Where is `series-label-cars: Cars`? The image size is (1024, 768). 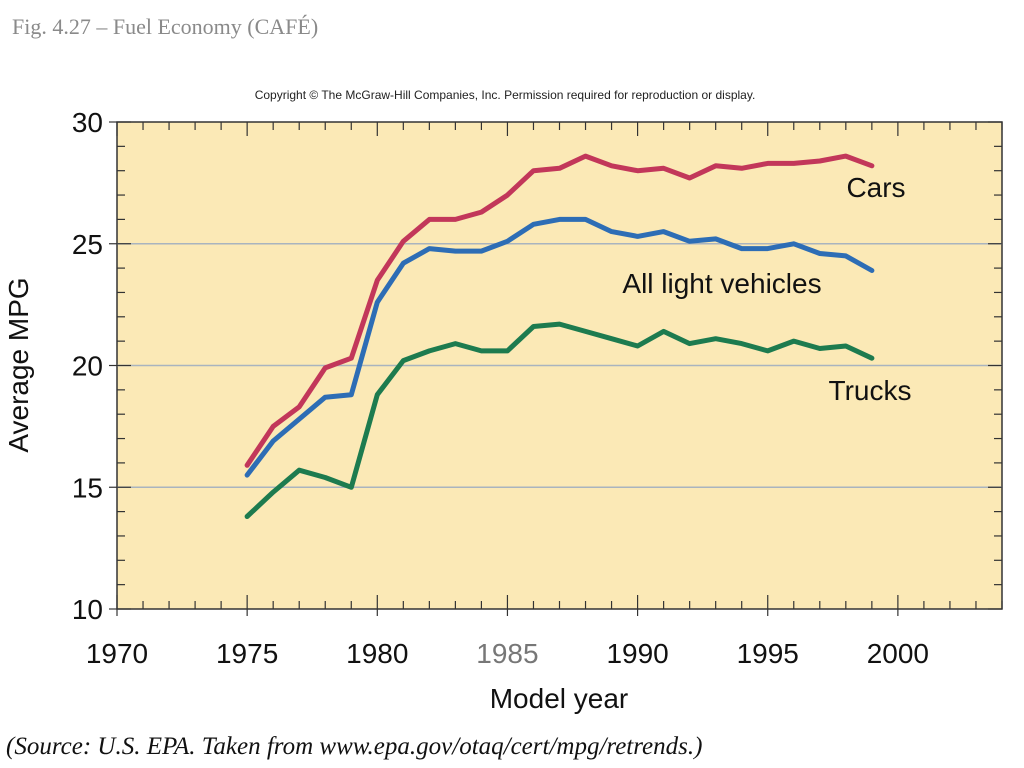
series-label-cars: Cars is located at coordinates (875, 187).